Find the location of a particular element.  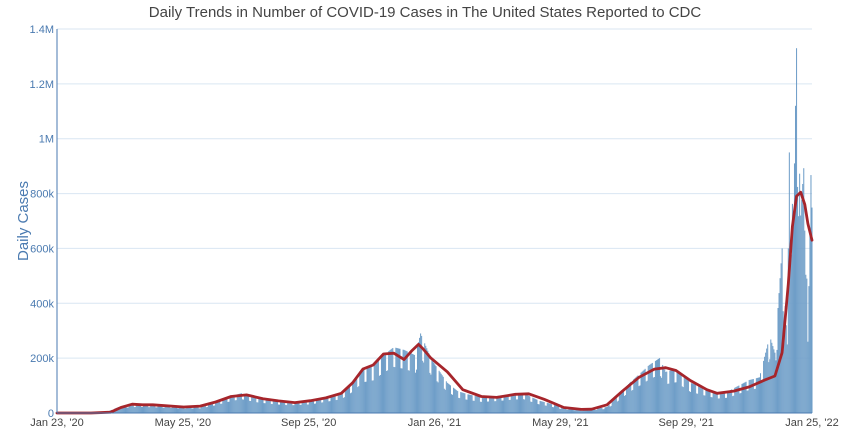

x-tick-label: Jan 23, '20 is located at coordinates (56, 423).